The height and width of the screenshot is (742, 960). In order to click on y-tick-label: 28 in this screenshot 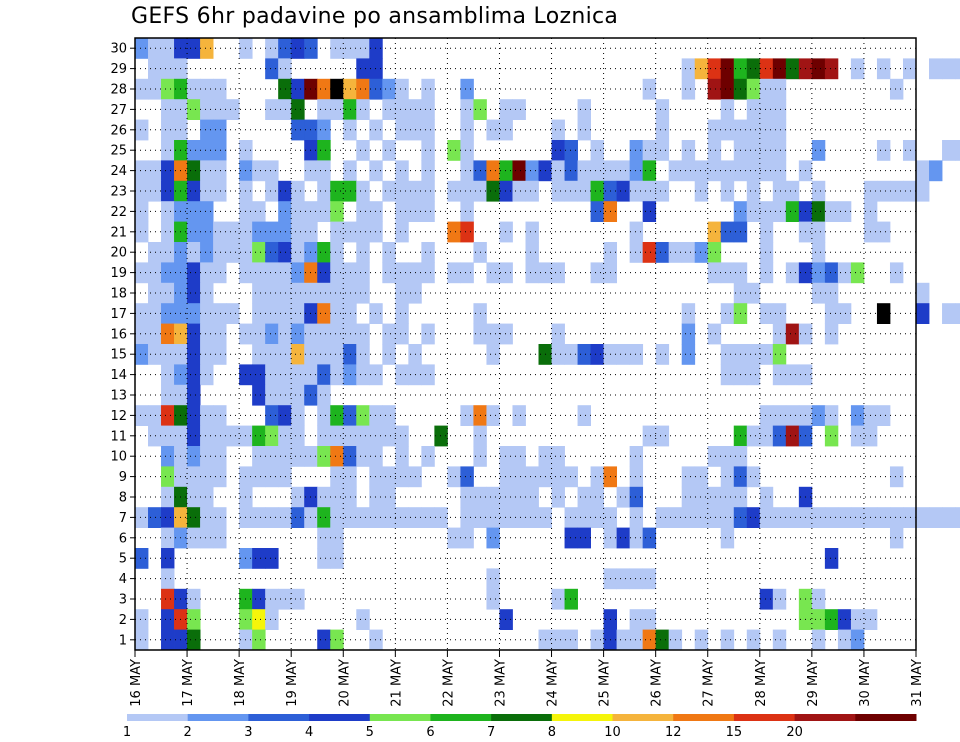, I will do `click(118, 90)`.